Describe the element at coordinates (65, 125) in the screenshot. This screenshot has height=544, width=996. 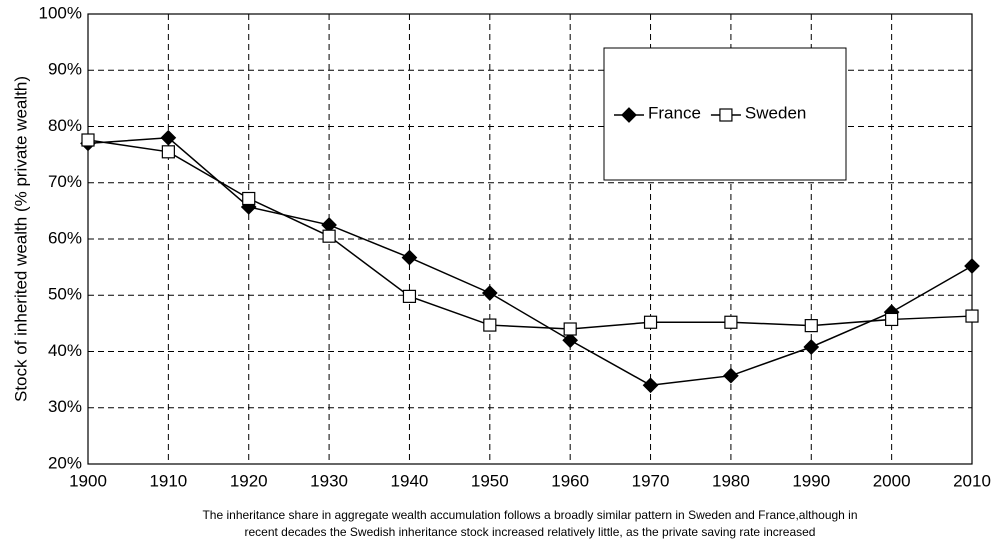
I see `y-tick-label: 80%` at that location.